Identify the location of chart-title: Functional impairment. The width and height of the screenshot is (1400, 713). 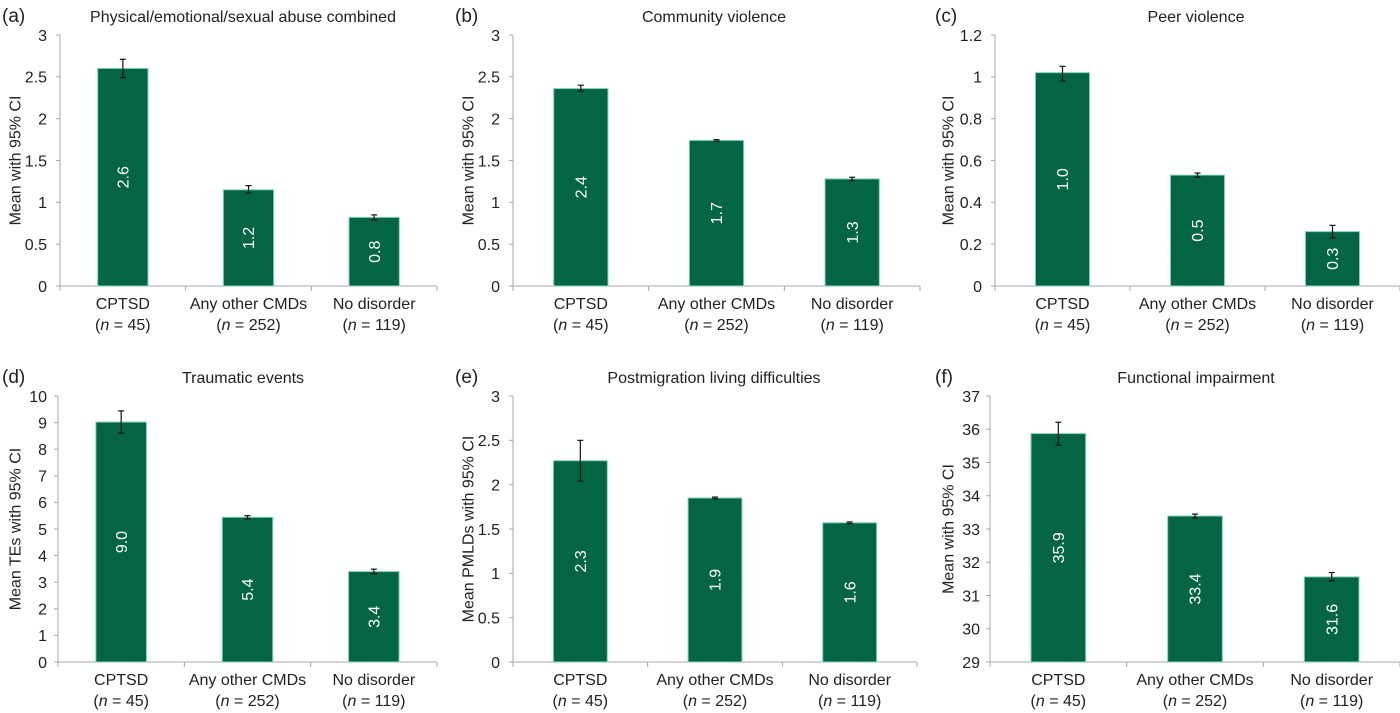
(1196, 378).